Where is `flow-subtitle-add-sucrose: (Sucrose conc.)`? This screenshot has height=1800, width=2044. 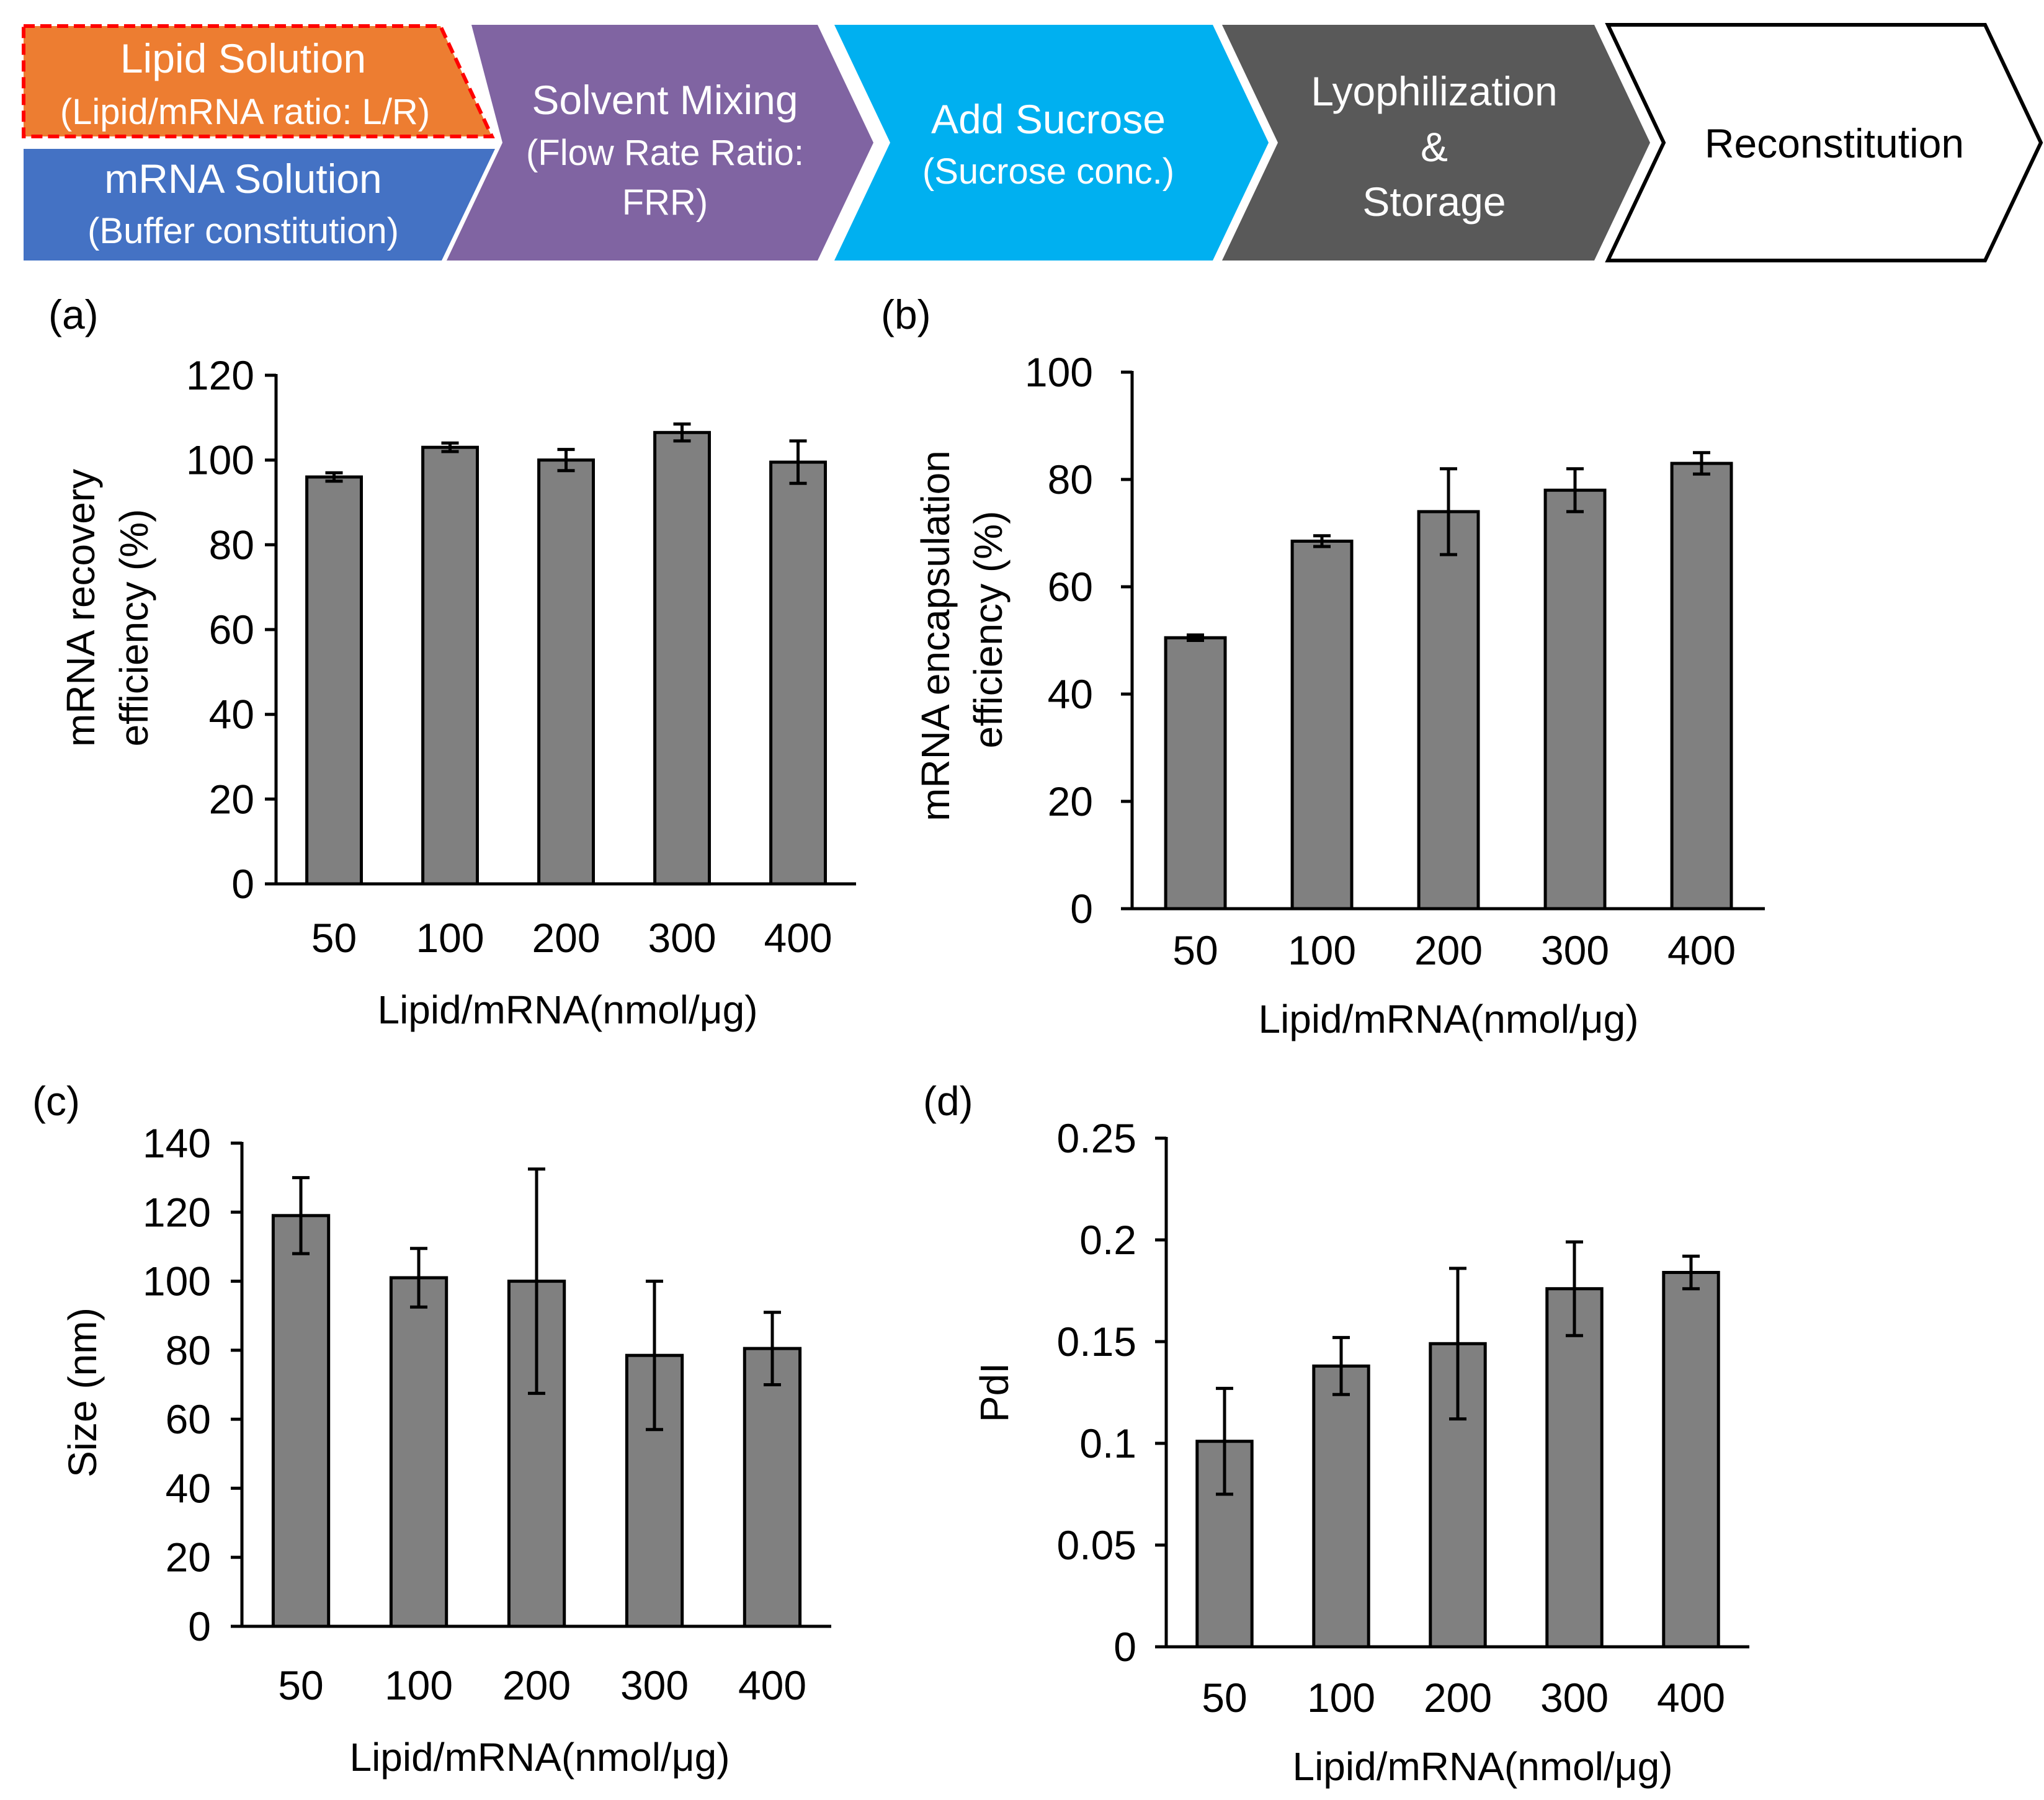
flow-subtitle-add-sucrose: (Sucrose conc.) is located at coordinates (1048, 172).